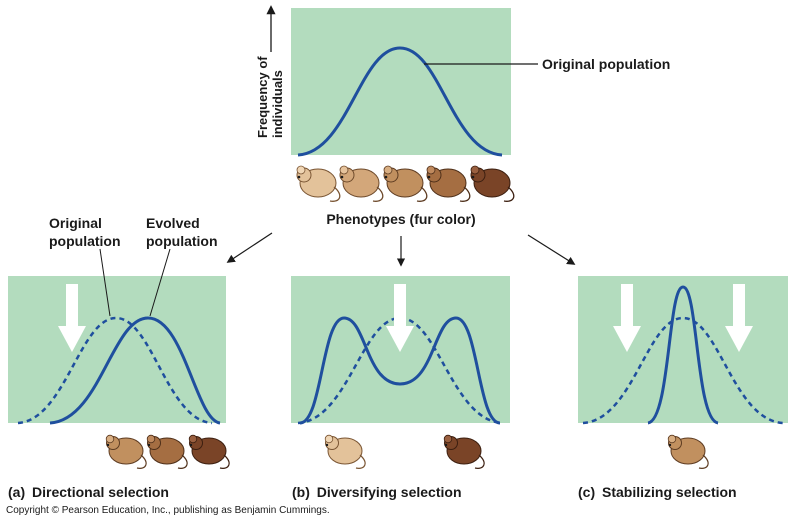 The image size is (800, 523). What do you see at coordinates (551, 249) in the screenshot?
I see `arrow-to-panel-c` at bounding box center [551, 249].